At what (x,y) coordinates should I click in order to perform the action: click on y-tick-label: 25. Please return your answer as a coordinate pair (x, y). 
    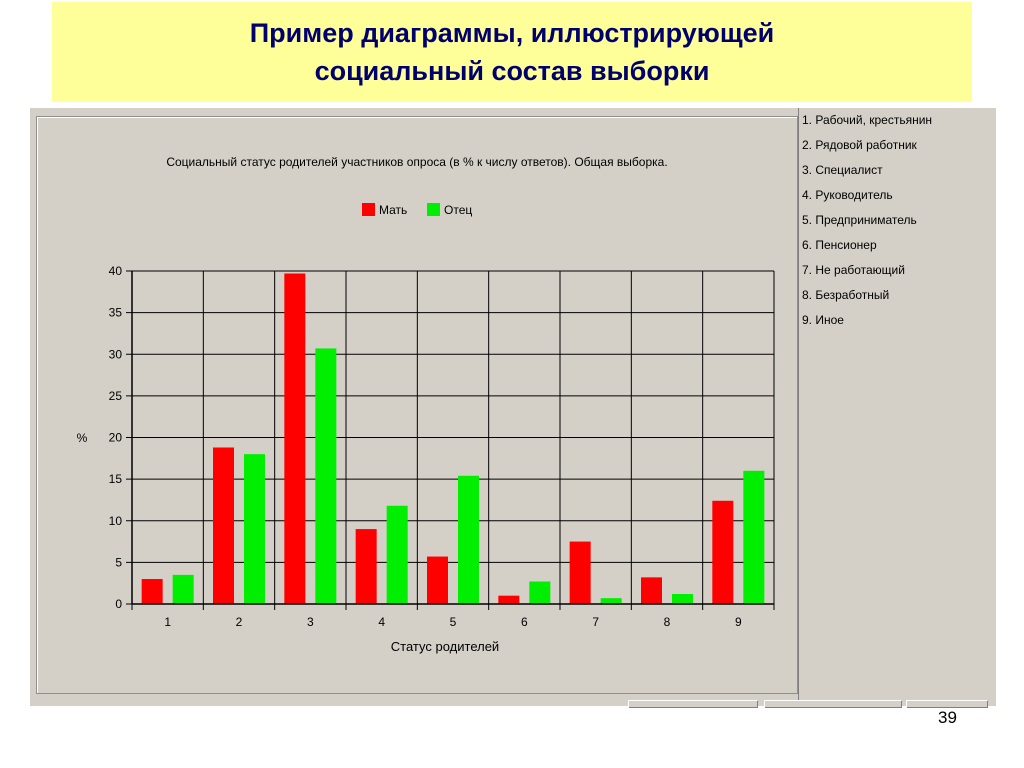
    Looking at the image, I should click on (116, 396).